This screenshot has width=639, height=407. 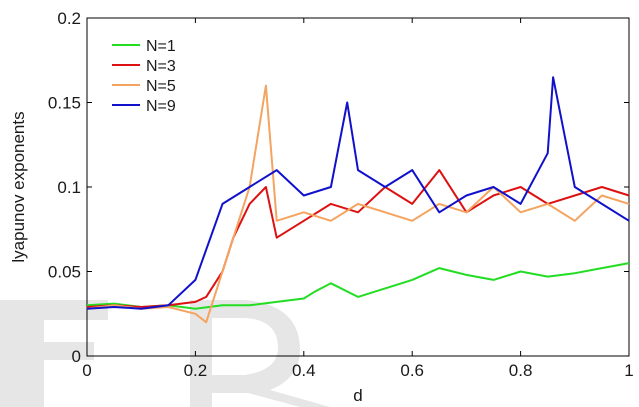 What do you see at coordinates (161, 86) in the screenshot?
I see `legend-label: N=5` at bounding box center [161, 86].